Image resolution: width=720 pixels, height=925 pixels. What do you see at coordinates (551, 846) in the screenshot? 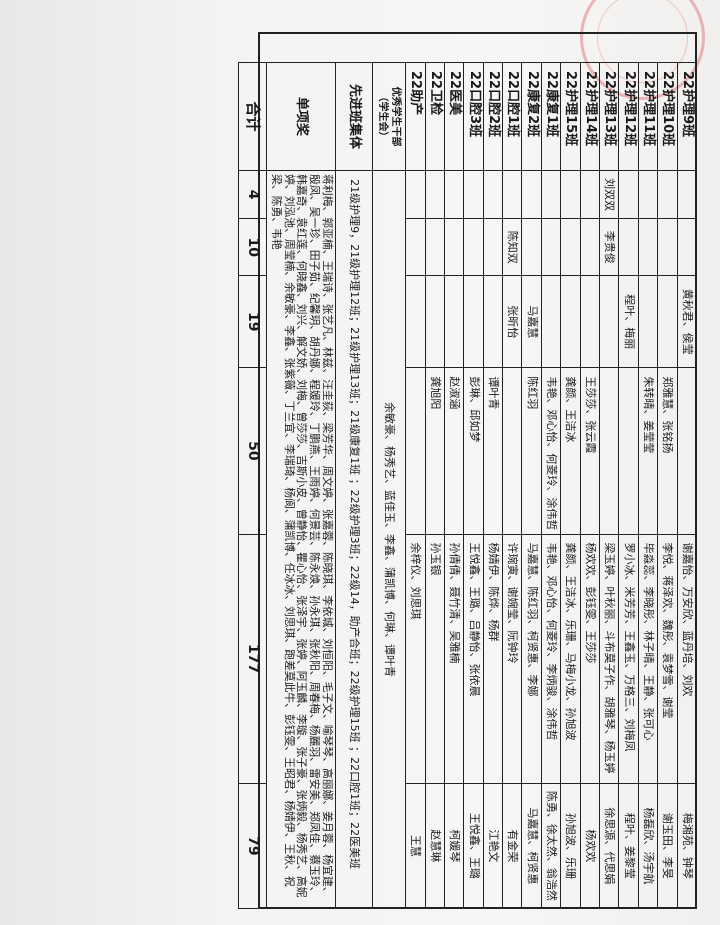
I see `award-cell-col6: 陈勇、徐太然、翁浩然` at bounding box center [551, 846].